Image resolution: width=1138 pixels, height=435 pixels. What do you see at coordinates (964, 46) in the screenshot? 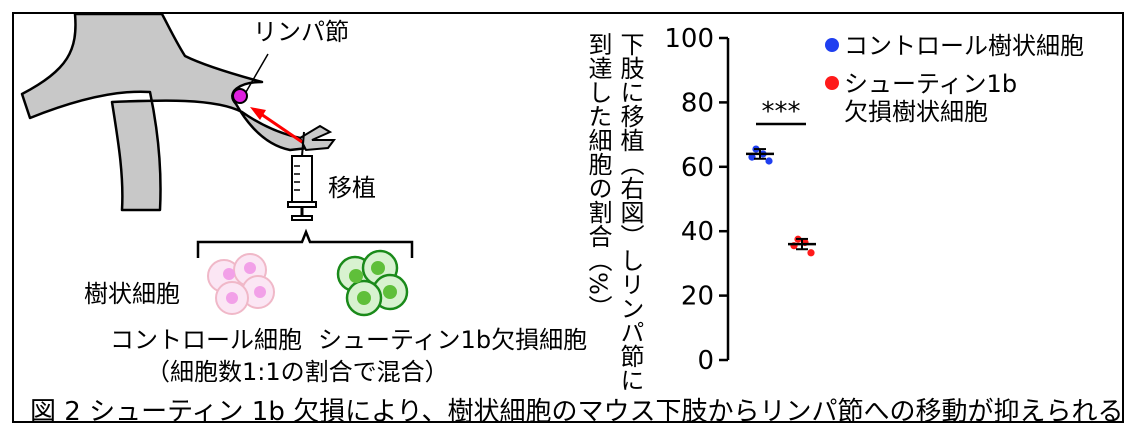
I see `legend-label-control: コントロール樹状細胞` at bounding box center [964, 46].